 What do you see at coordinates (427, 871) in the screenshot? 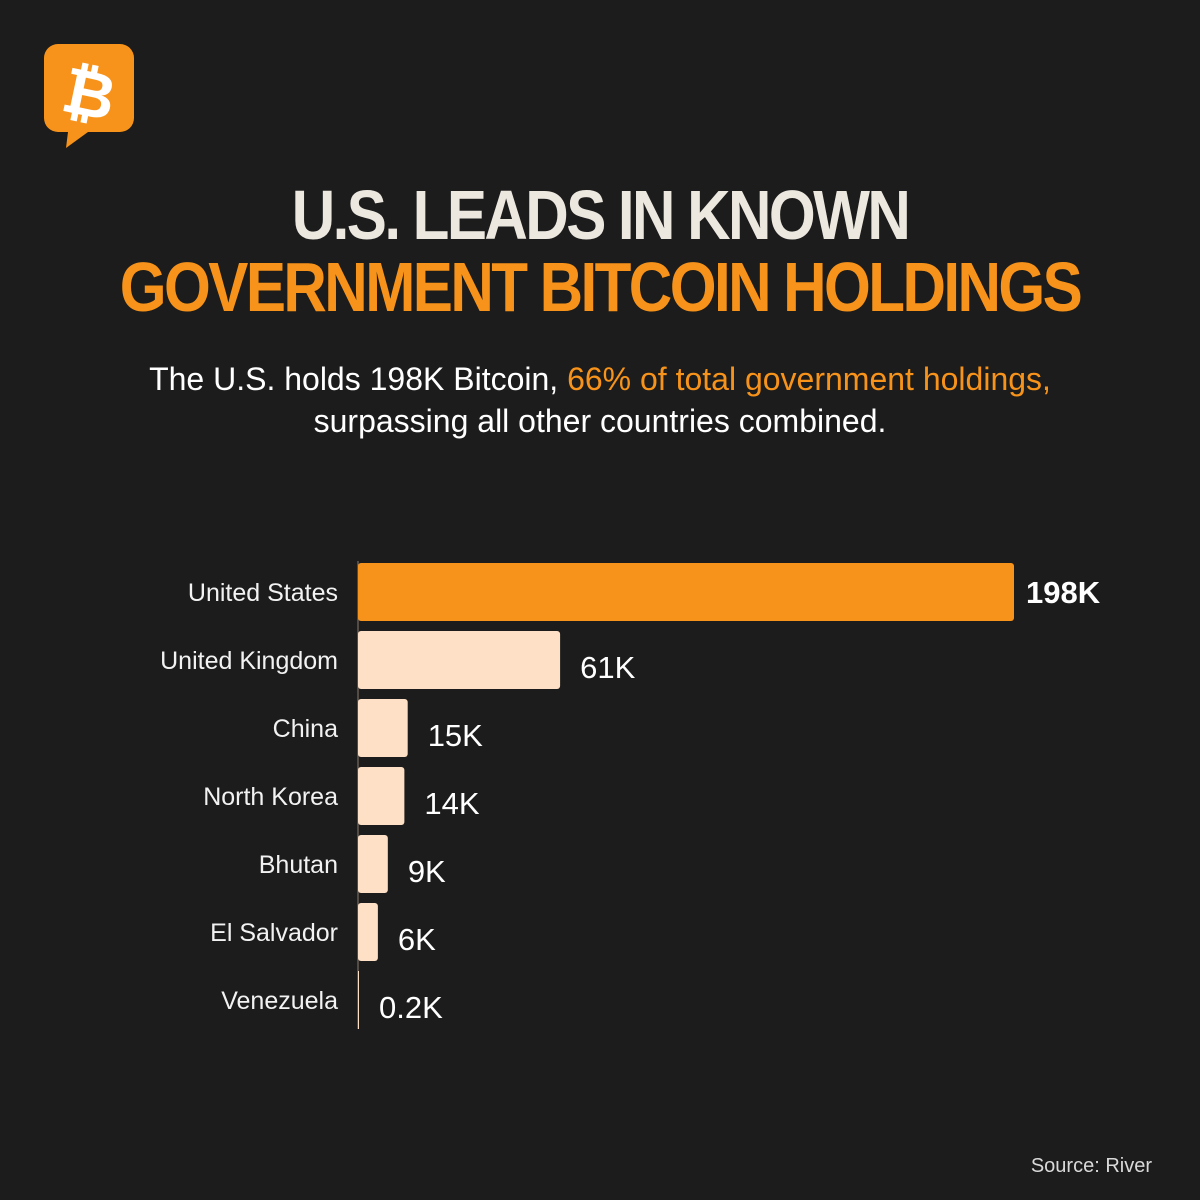
I see `value-label: 9K` at bounding box center [427, 871].